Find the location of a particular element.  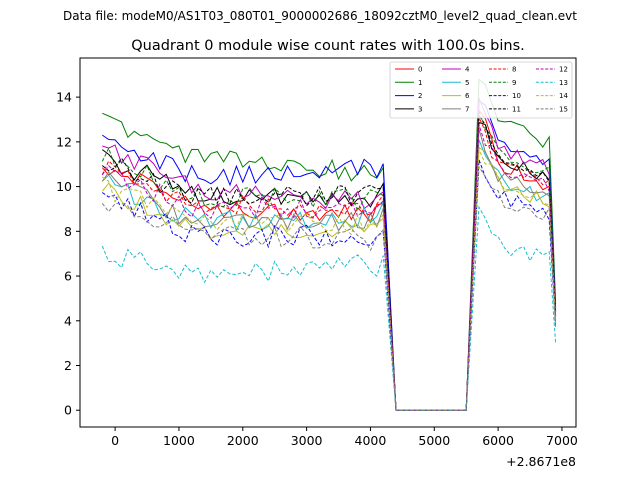

x-tick-label: 0 is located at coordinates (115, 440).